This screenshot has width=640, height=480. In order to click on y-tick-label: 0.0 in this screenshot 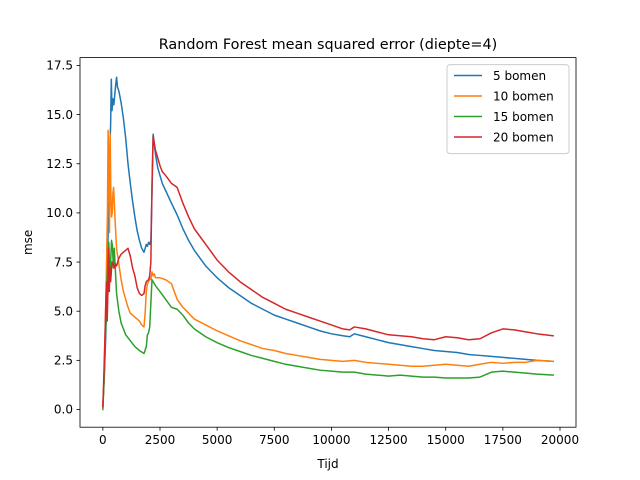, I will do `click(63, 410)`.